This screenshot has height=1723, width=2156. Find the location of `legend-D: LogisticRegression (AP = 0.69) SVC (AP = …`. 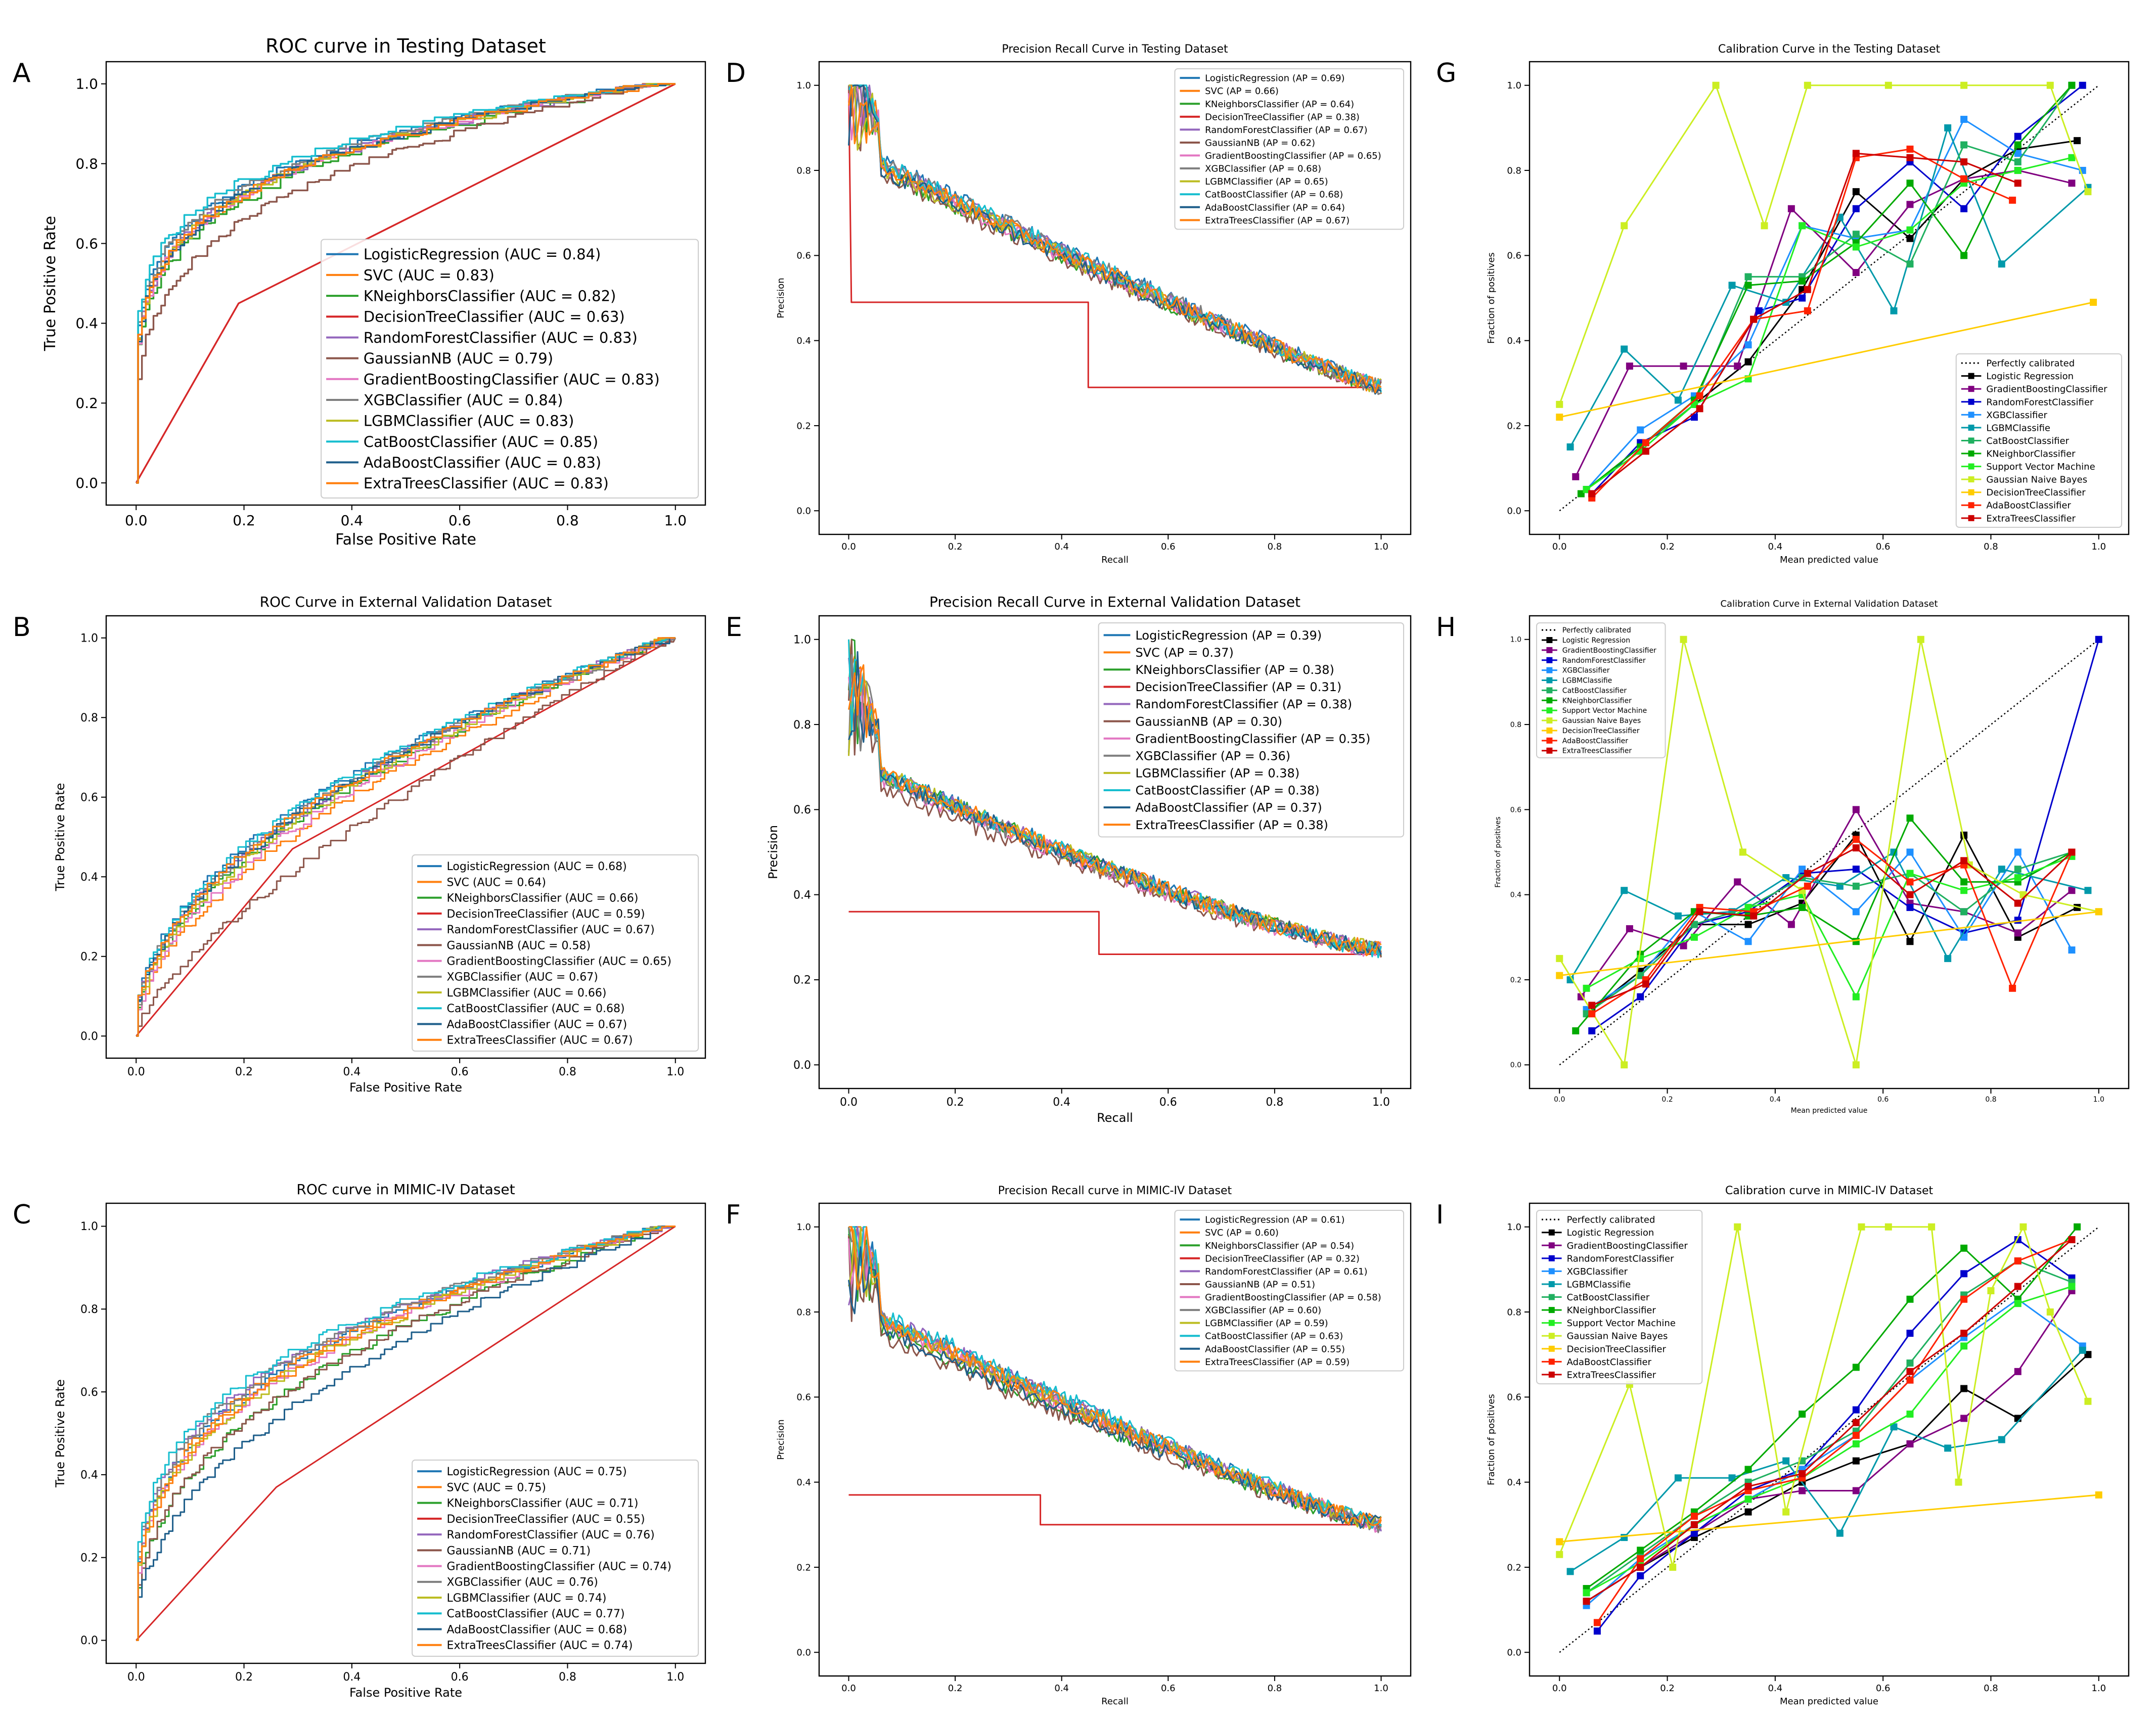

legend-D: LogisticRegression (AP = 0.69) SVC (AP = … is located at coordinates (1289, 149).